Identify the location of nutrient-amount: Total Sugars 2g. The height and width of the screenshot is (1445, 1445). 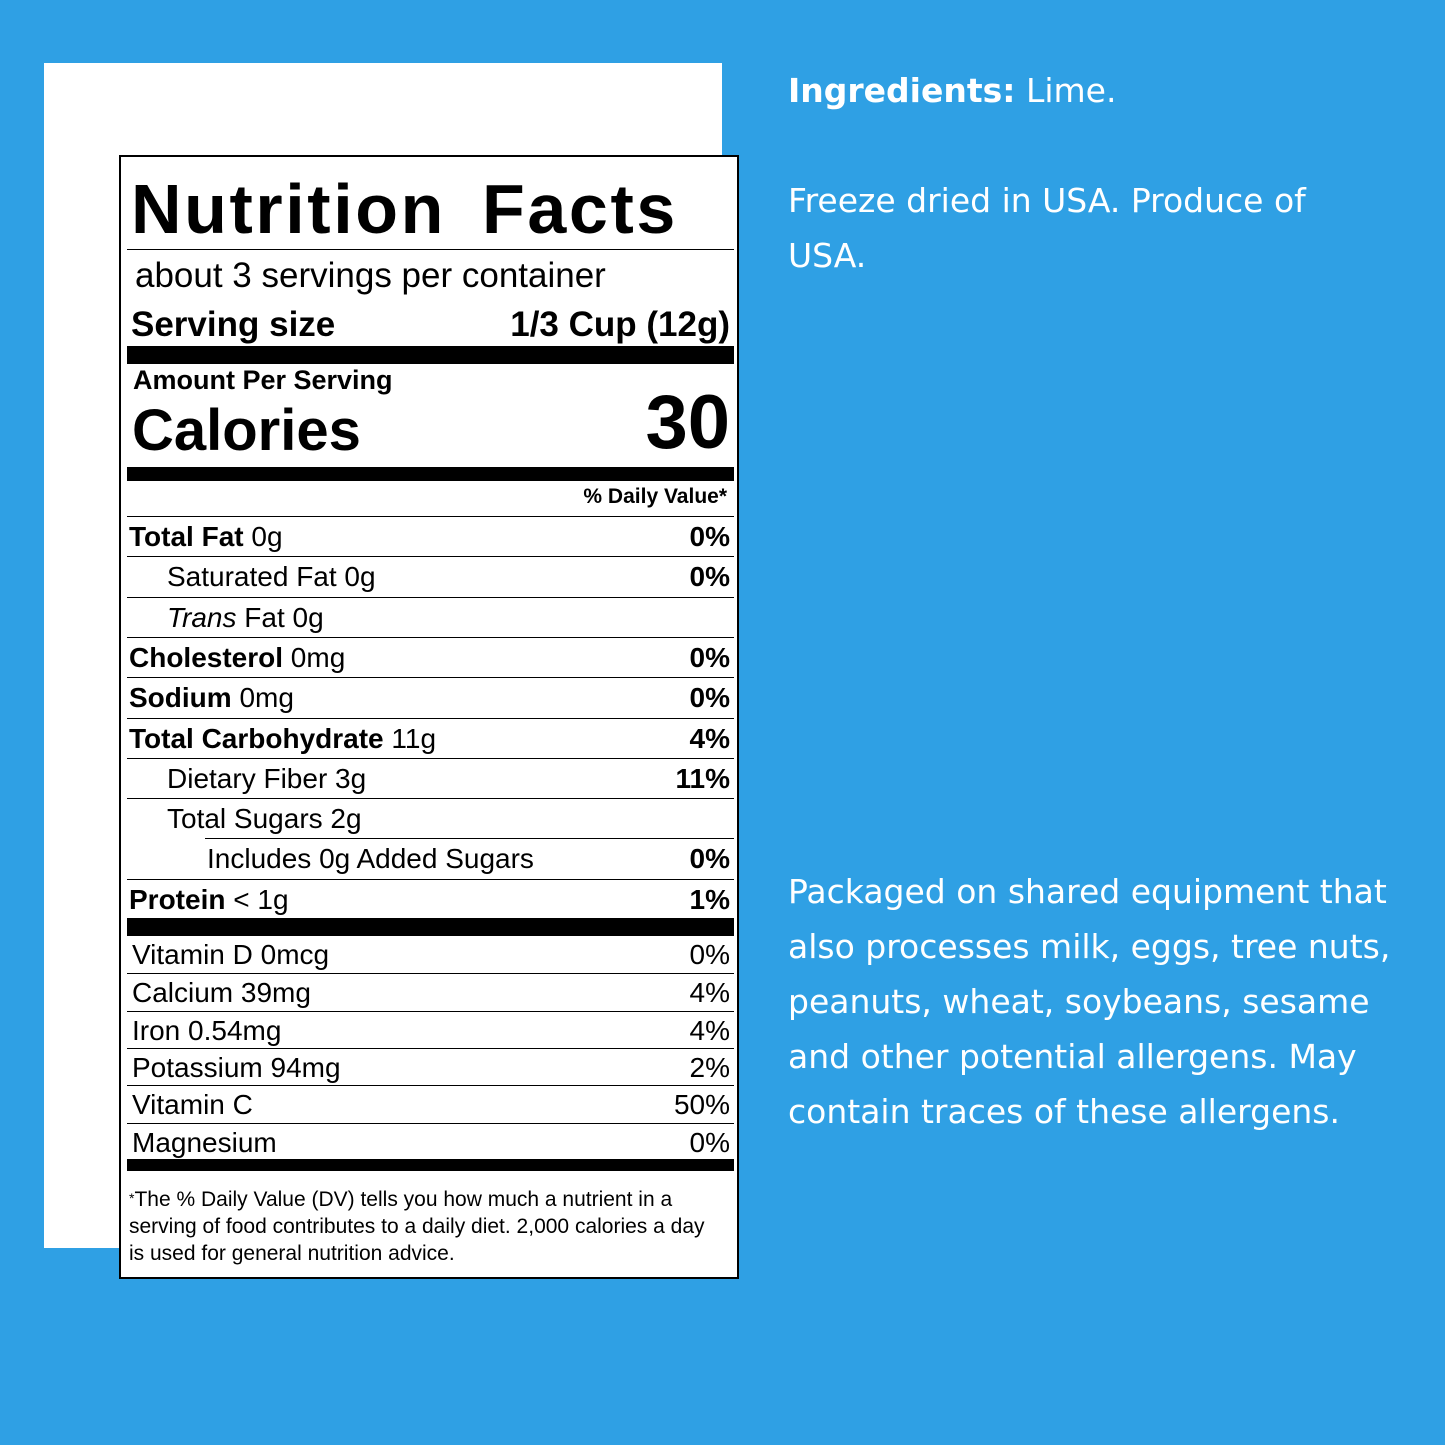
(264, 819).